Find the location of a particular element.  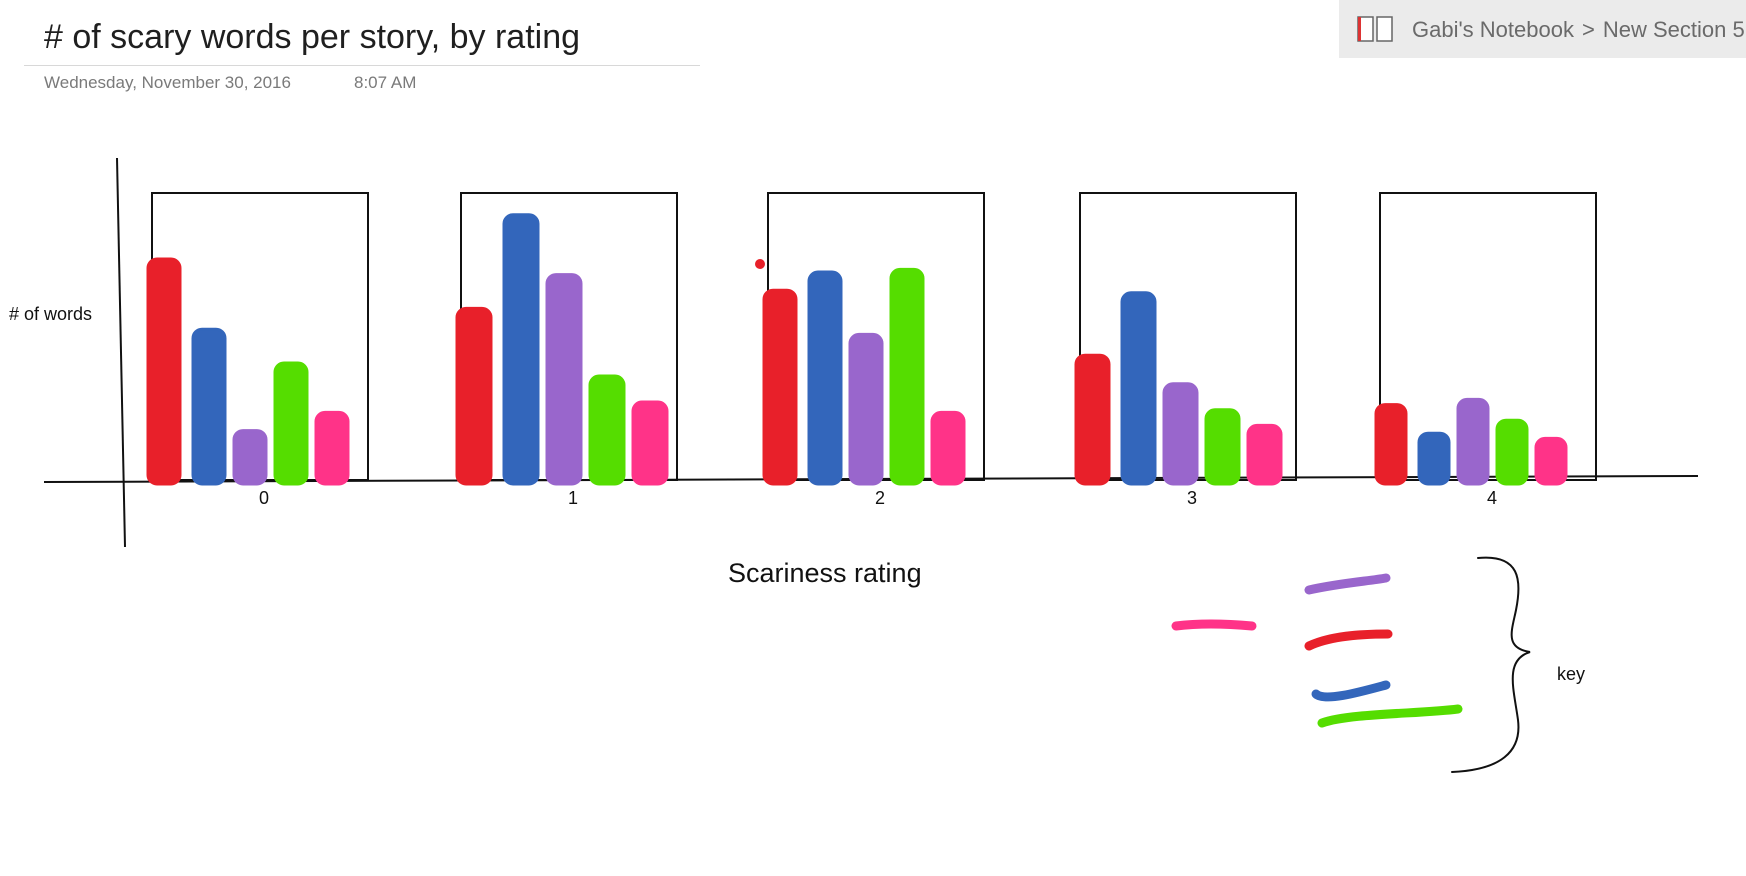

x-tick-label-0: 0 is located at coordinates (264, 498).